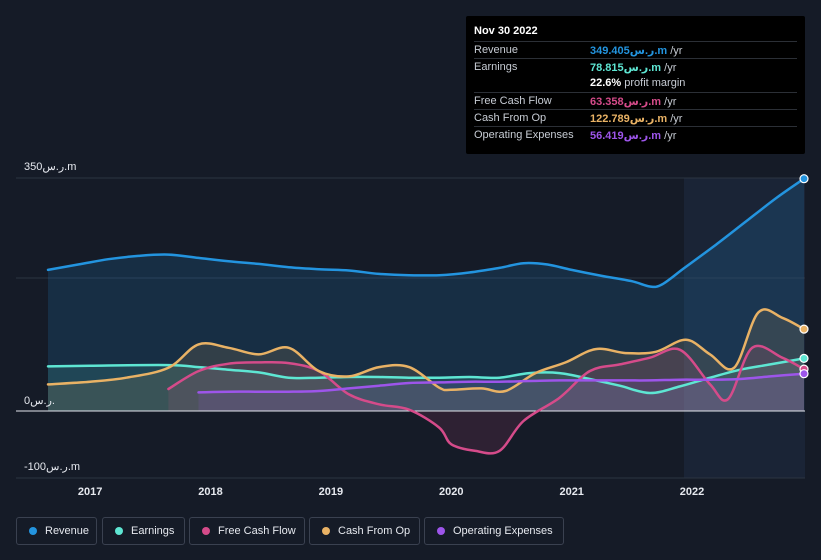 The image size is (821, 560). I want to click on tooltip-row-profit-margin: 22.6% profit margin, so click(635, 83).